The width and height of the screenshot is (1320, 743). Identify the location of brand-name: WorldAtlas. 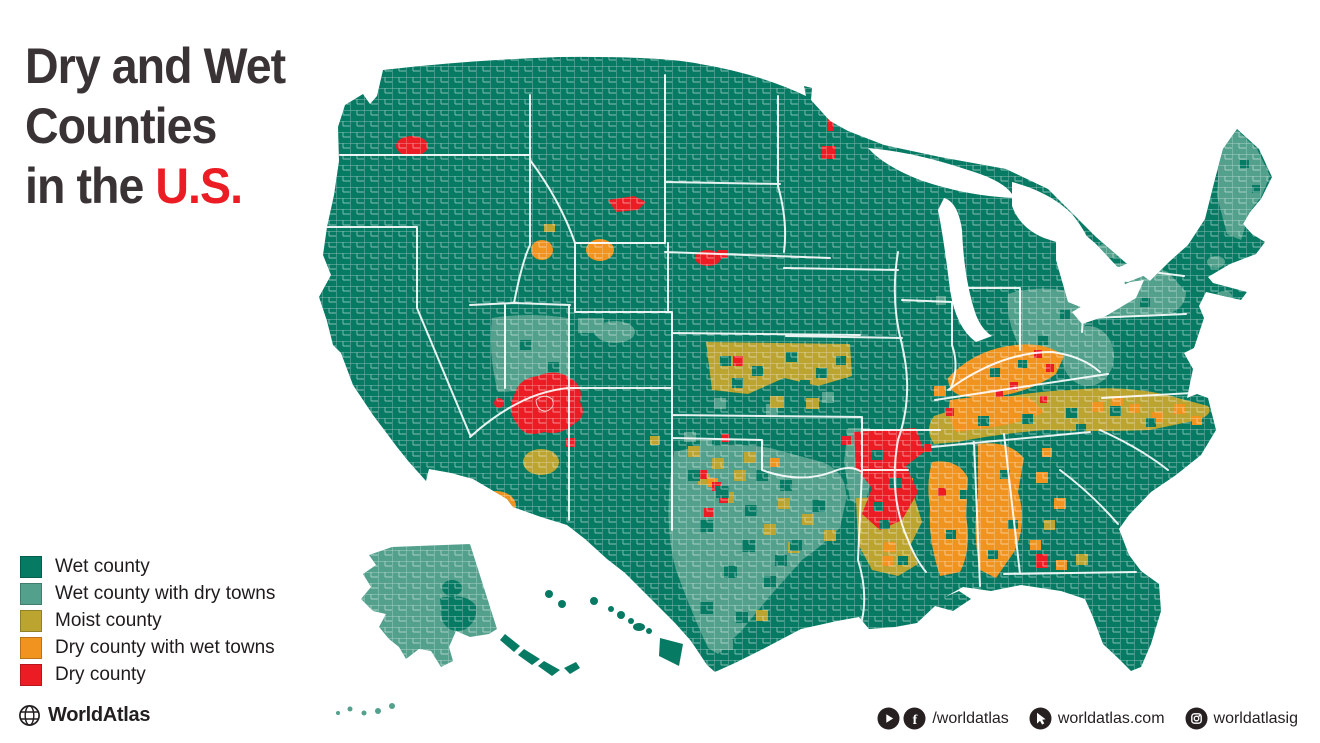
(99, 715).